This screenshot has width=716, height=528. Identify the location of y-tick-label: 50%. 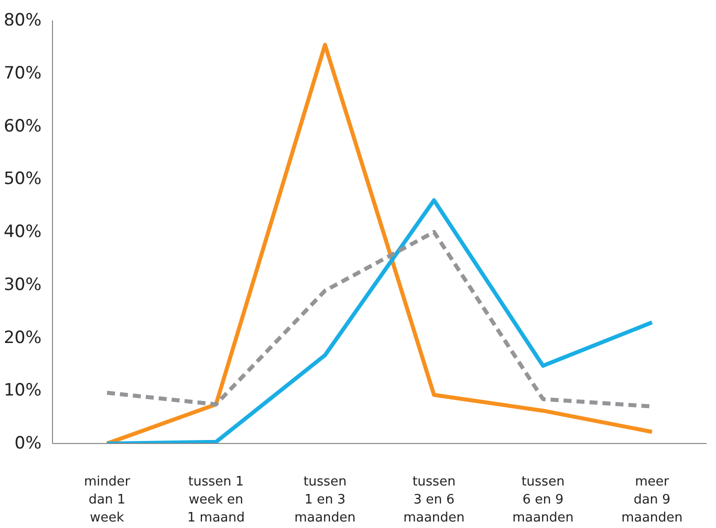
(23, 179).